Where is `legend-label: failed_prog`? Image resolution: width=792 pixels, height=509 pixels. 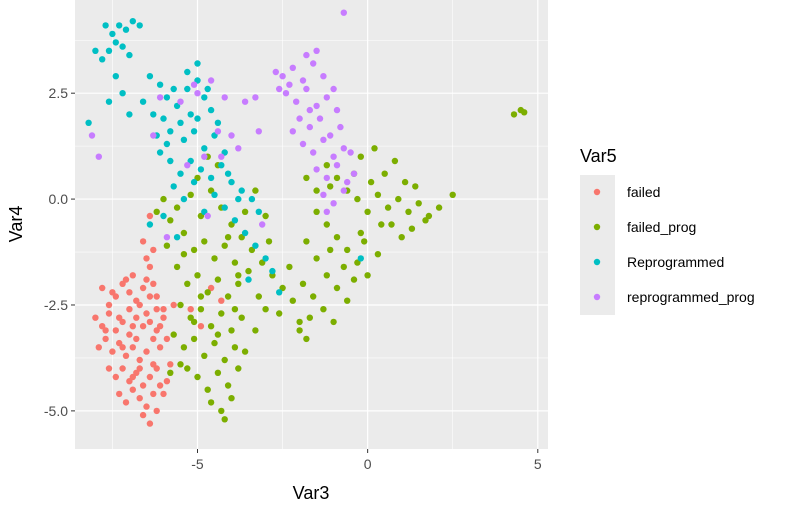
legend-label: failed_prog is located at coordinates (661, 227).